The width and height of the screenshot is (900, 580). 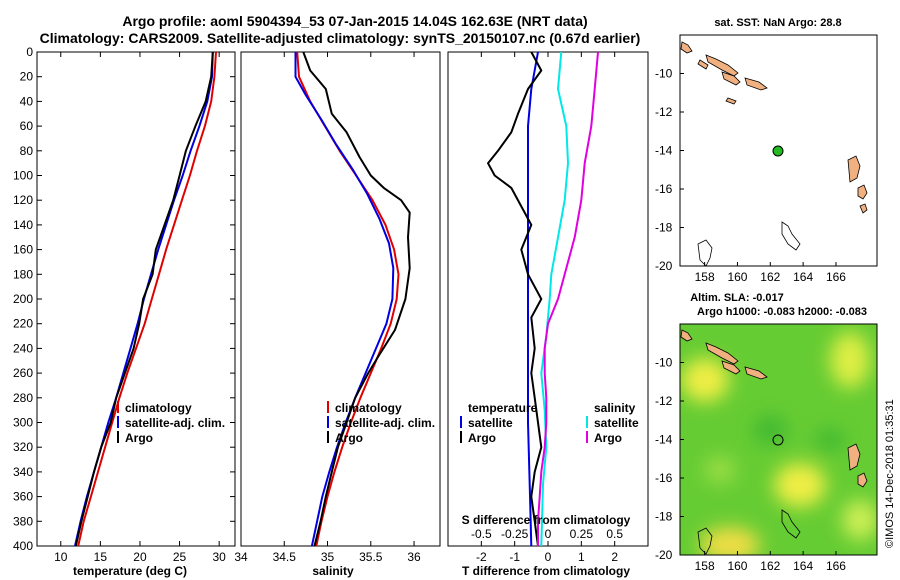 What do you see at coordinates (515, 534) in the screenshot?
I see `s-tick-label: -0.25` at bounding box center [515, 534].